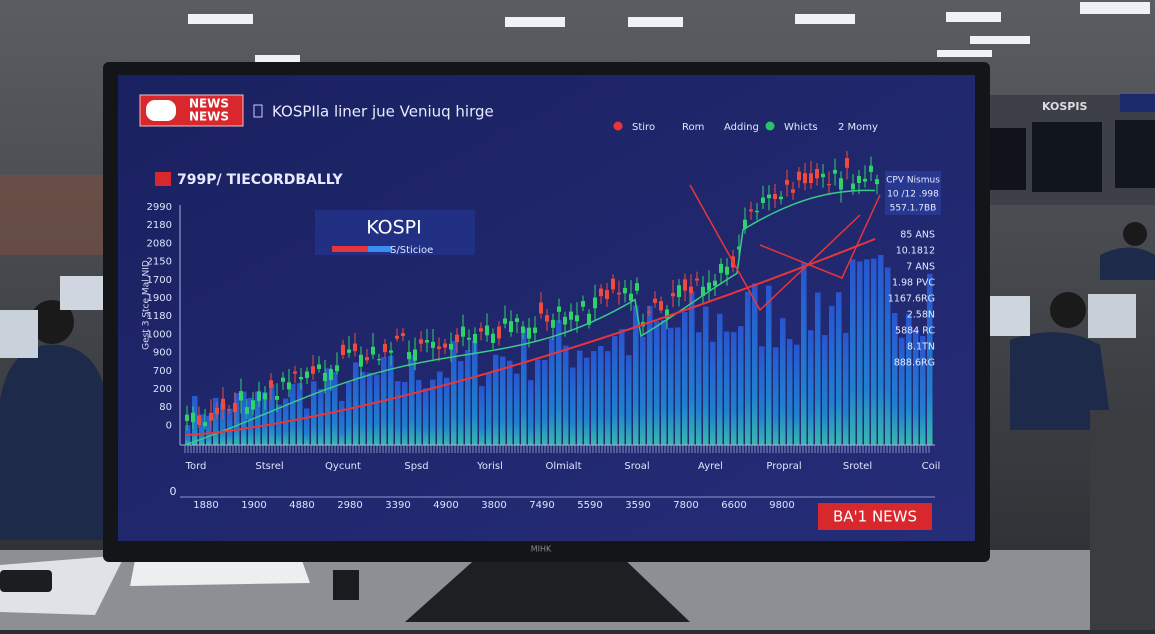  I want to click on trend-line, so click(785, 248).